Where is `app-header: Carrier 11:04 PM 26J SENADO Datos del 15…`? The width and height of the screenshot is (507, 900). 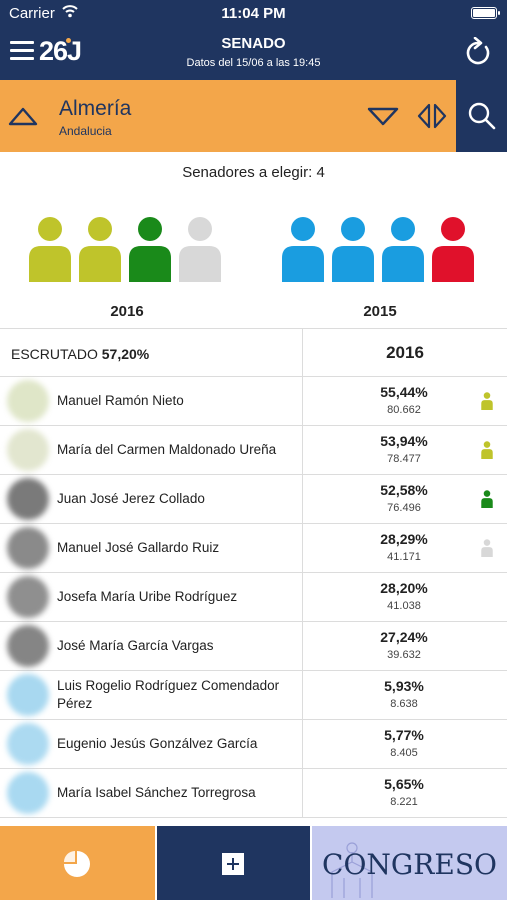
app-header: Carrier 11:04 PM 26J SENADO Datos del 15… is located at coordinates (253, 40).